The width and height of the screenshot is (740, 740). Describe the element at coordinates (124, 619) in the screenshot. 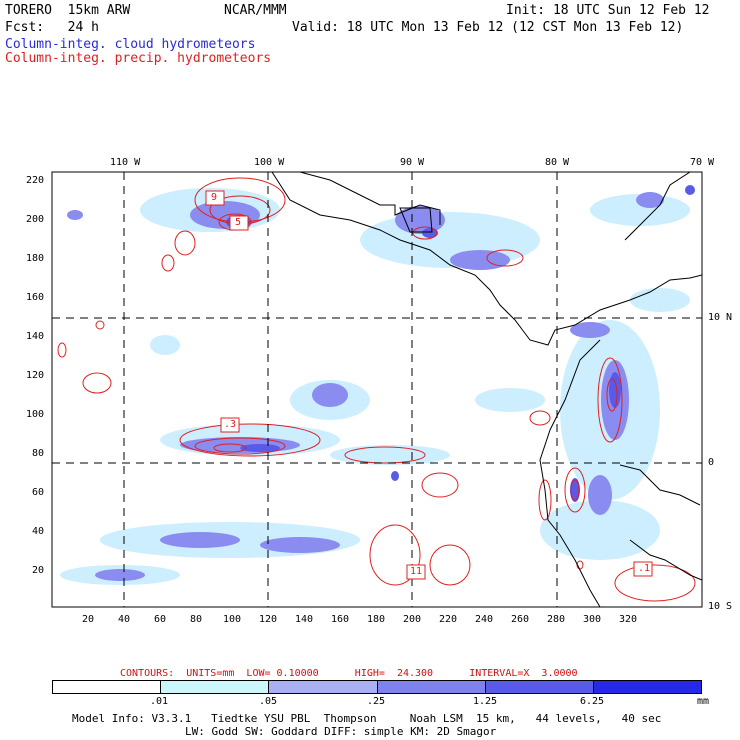

I see `x-tick: 40` at that location.